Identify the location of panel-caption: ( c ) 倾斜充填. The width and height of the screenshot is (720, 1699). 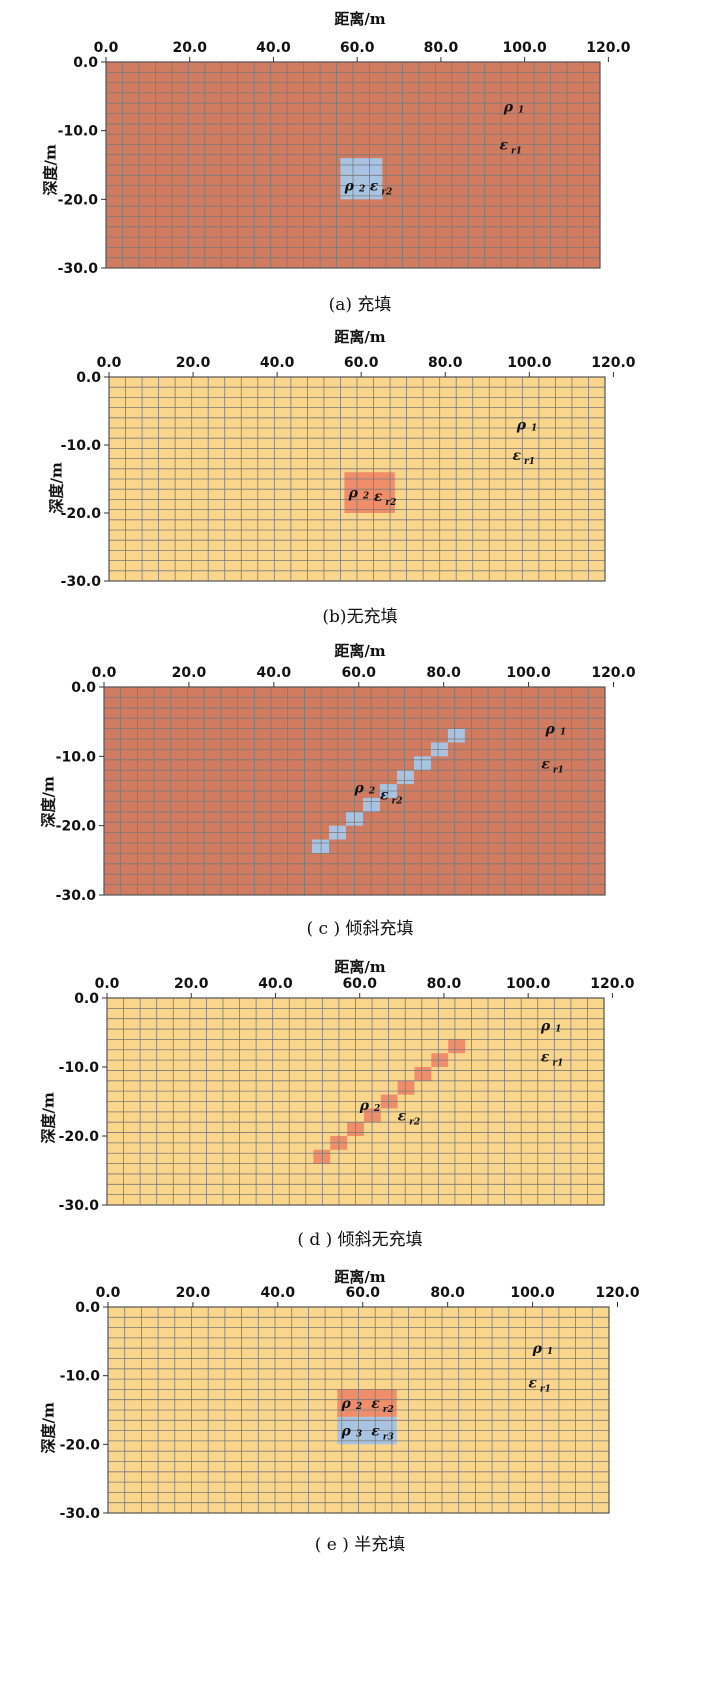
(360, 929).